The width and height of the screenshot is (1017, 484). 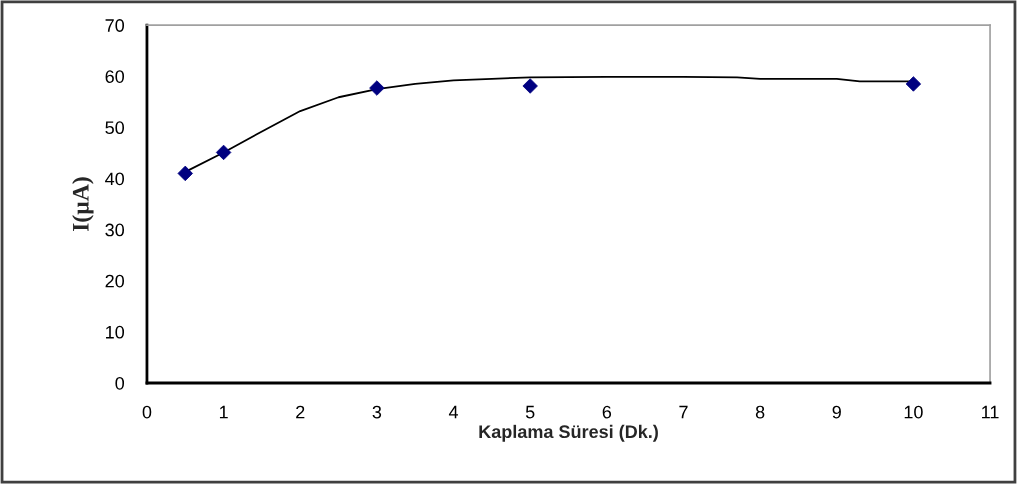 What do you see at coordinates (115, 128) in the screenshot?
I see `y-tick-label: 50` at bounding box center [115, 128].